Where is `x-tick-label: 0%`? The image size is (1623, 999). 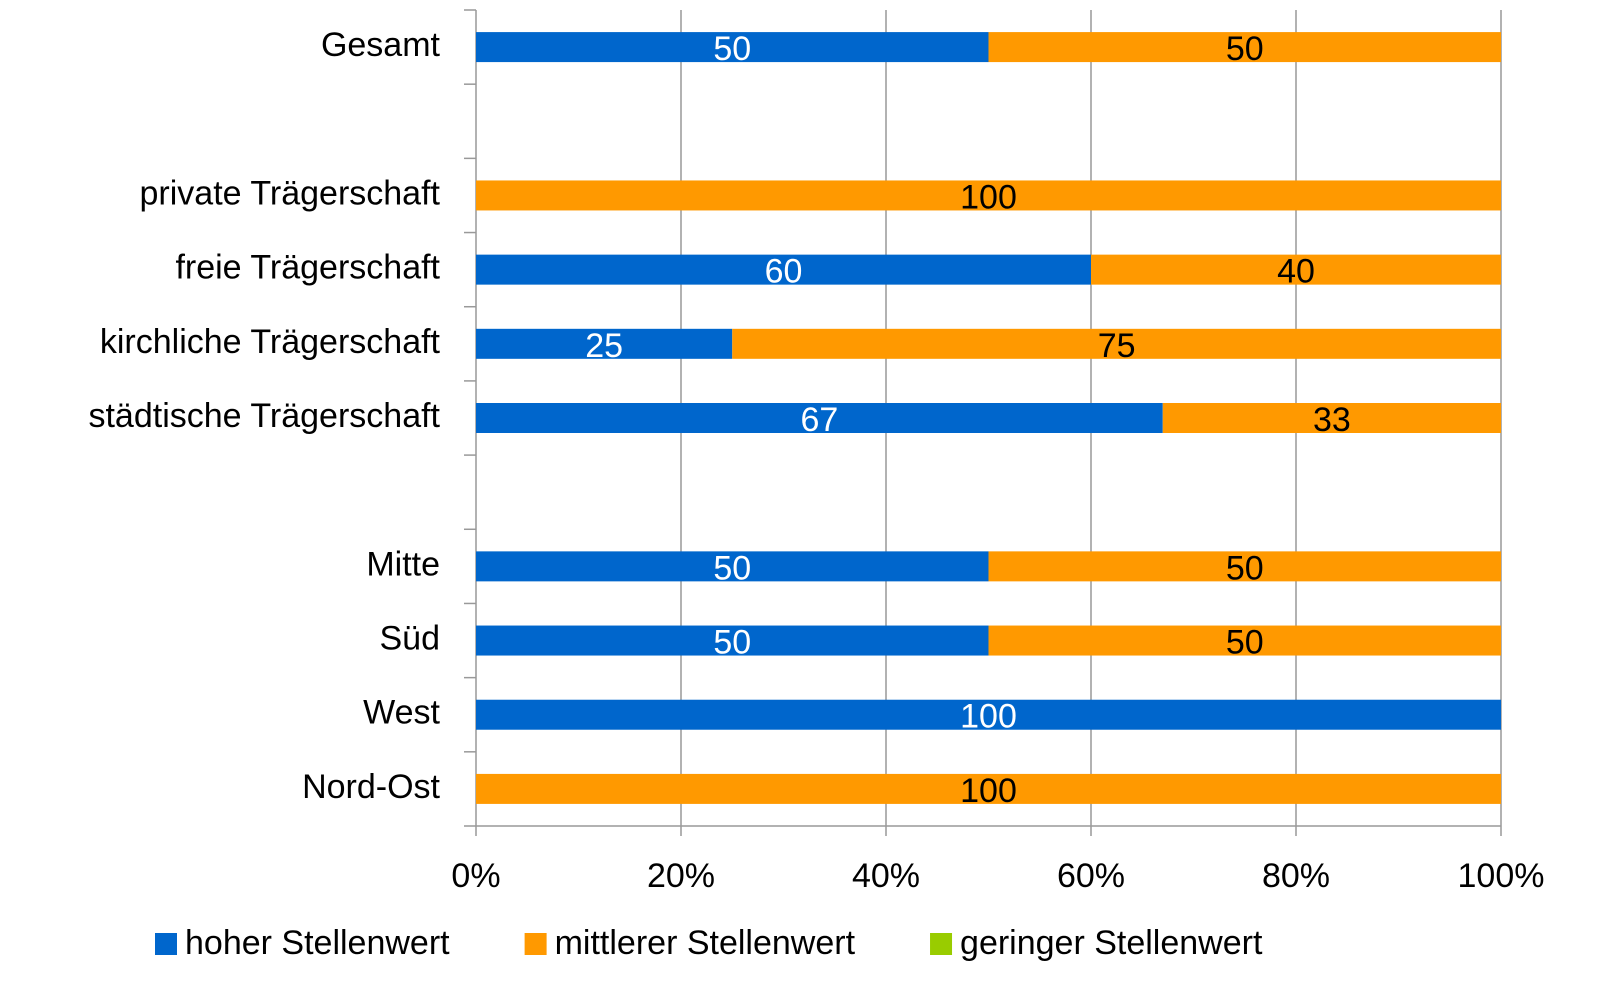
x-tick-label: 0% is located at coordinates (475, 876).